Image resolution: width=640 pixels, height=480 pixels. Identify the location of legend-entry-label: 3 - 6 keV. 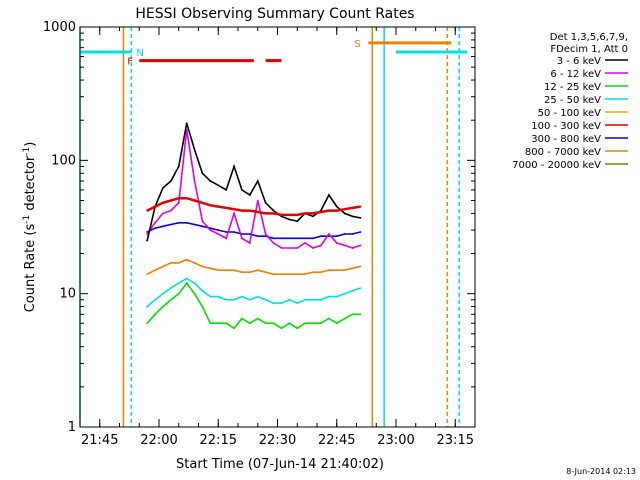
(579, 61).